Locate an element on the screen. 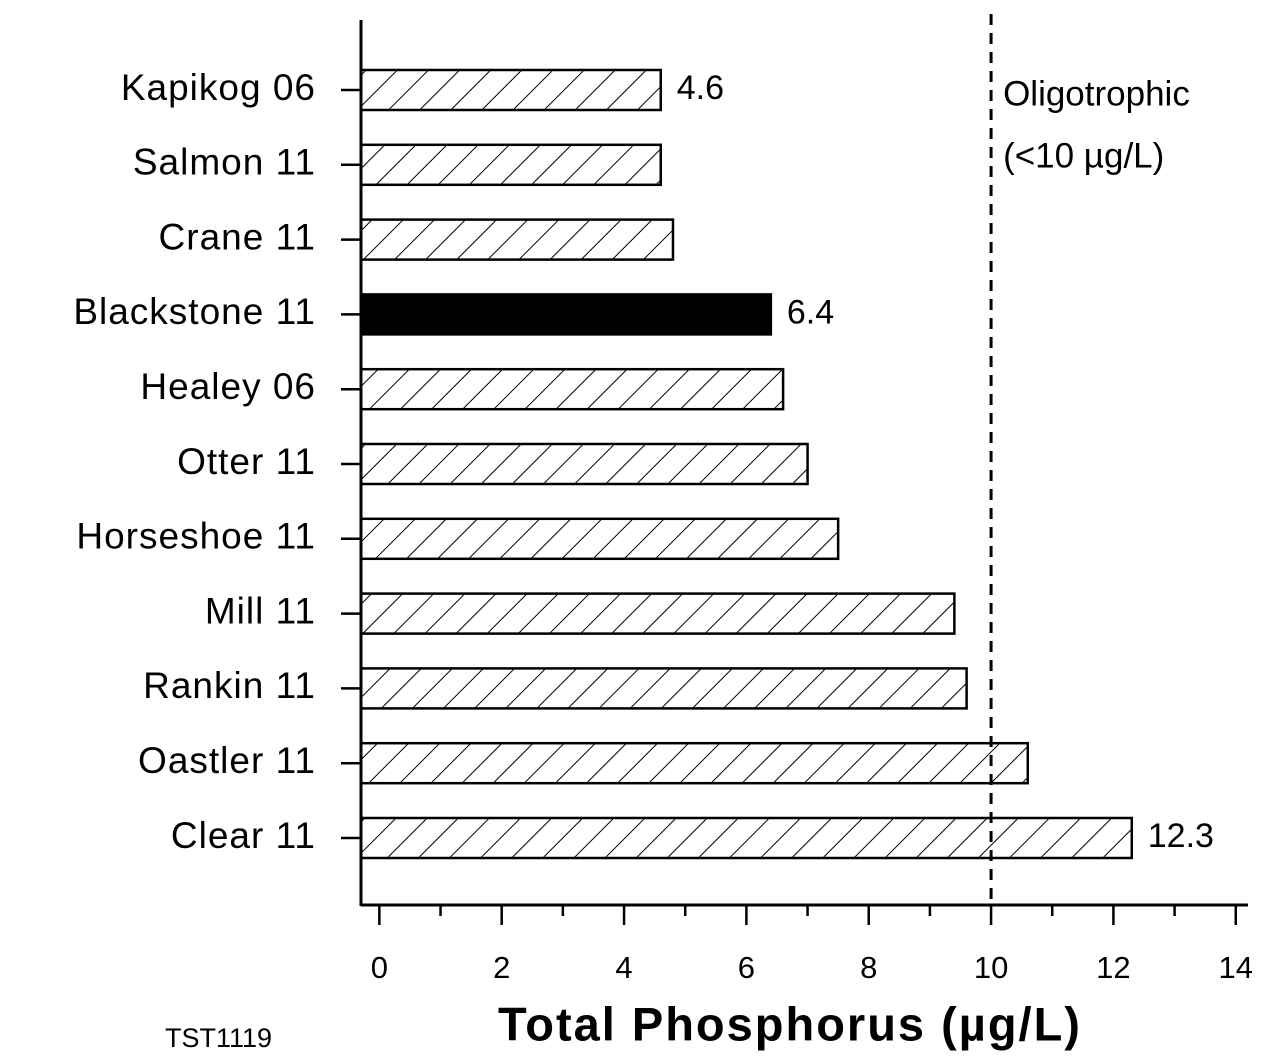 Image resolution: width=1264 pixels, height=1057 pixels. y-tick-label: Oastler 11 is located at coordinates (227, 760).